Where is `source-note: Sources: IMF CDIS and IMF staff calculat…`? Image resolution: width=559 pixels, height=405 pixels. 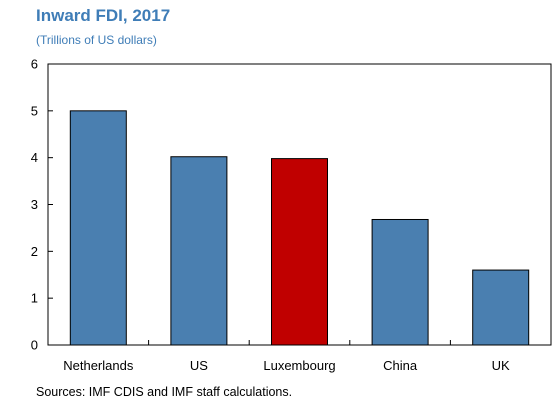
source-note: Sources: IMF CDIS and IMF staff calculat… is located at coordinates (164, 392).